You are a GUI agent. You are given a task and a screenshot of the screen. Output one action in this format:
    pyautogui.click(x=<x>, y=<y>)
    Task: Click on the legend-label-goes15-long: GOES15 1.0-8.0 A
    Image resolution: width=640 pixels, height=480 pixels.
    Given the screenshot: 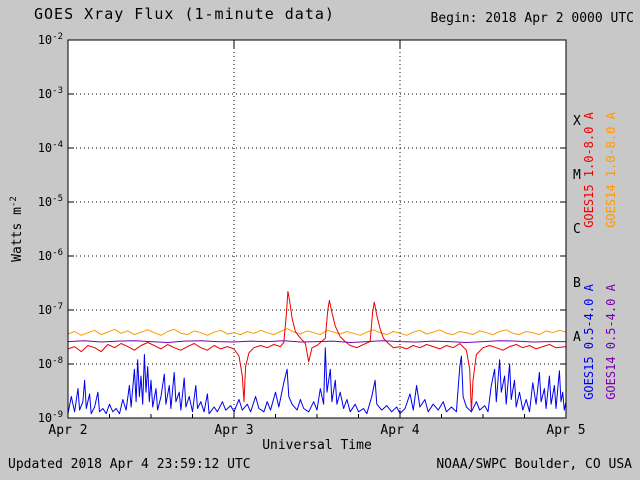 What is the action you would take?
    pyautogui.click(x=589, y=170)
    